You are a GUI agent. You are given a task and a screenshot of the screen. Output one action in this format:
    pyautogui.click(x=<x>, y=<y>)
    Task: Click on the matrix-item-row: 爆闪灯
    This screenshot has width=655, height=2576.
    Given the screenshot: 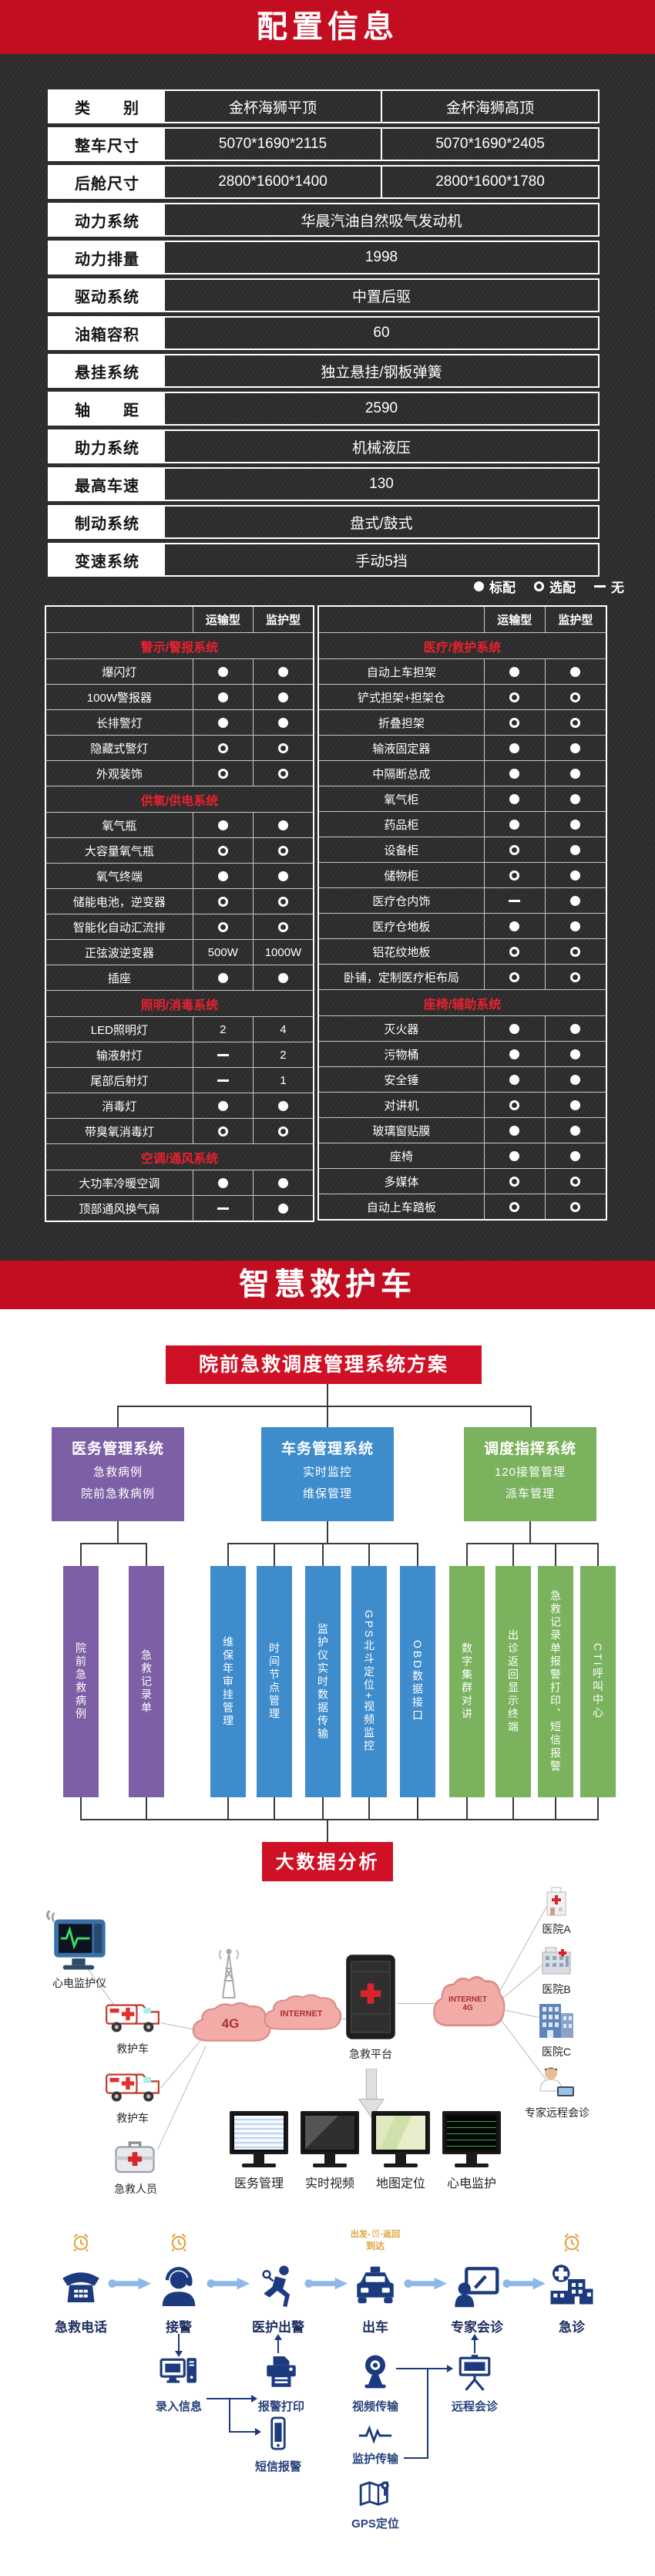 What is the action you would take?
    pyautogui.click(x=179, y=671)
    